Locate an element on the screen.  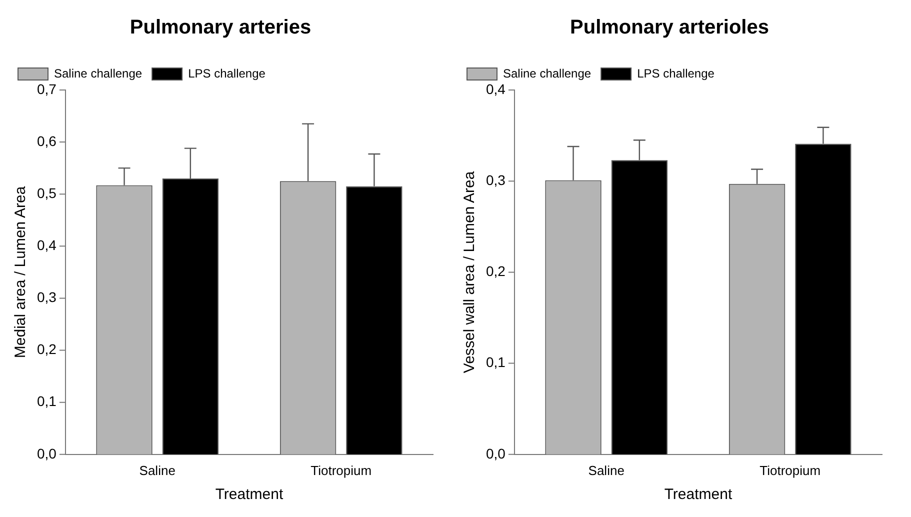
y-axis-title: Vessel wall area / Lumen Area is located at coordinates (469, 272).